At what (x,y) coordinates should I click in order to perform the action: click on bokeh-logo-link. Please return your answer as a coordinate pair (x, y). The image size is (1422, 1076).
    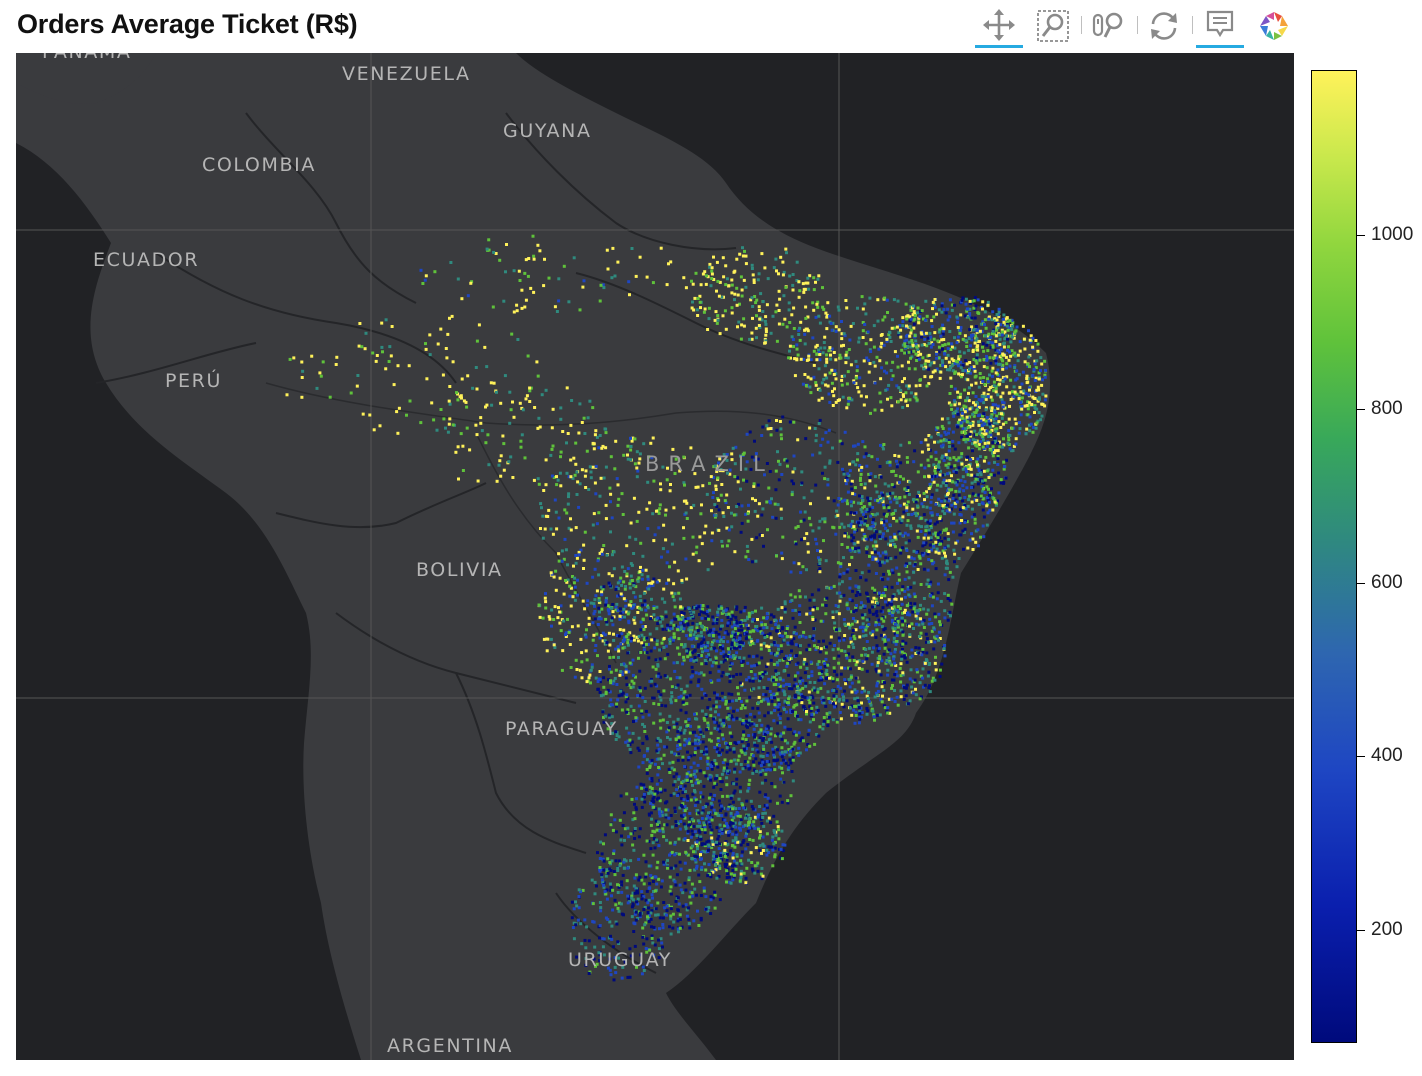
    Looking at the image, I should click on (1274, 26).